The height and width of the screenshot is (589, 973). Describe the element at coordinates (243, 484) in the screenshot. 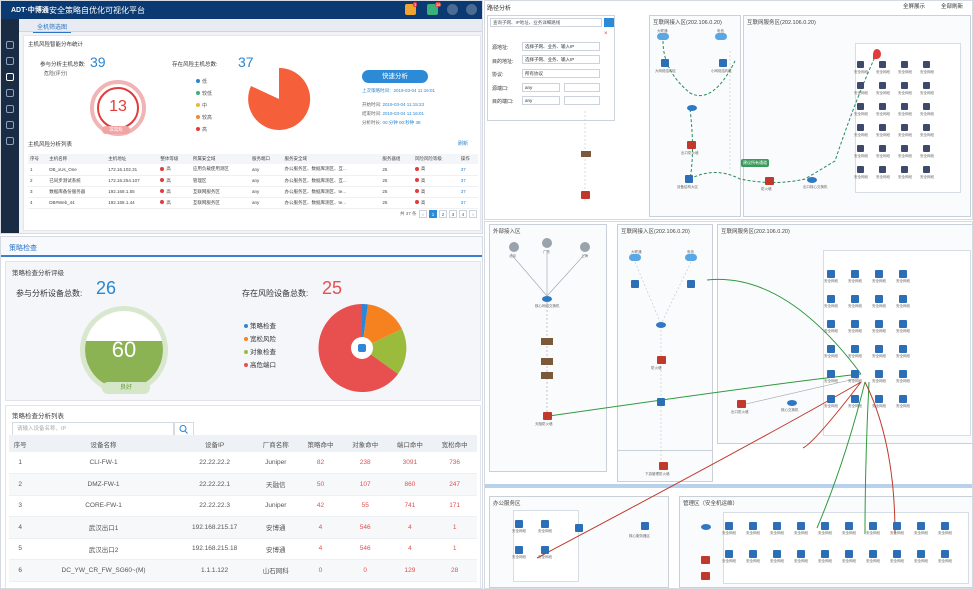

I see `table-row: 2 DMZ-FW-1 22.22.22.1 天融信 50 107 860 247` at that location.